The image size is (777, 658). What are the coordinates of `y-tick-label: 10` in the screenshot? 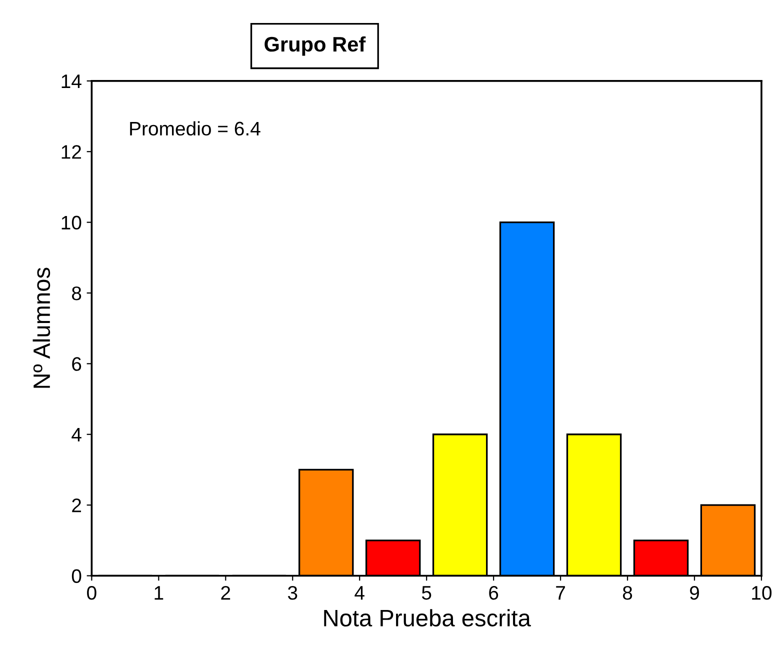 It's located at (72, 223).